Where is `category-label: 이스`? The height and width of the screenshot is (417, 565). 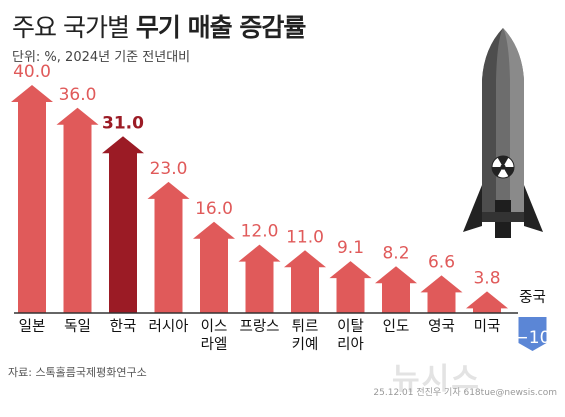 category-label: 이스 is located at coordinates (214, 326).